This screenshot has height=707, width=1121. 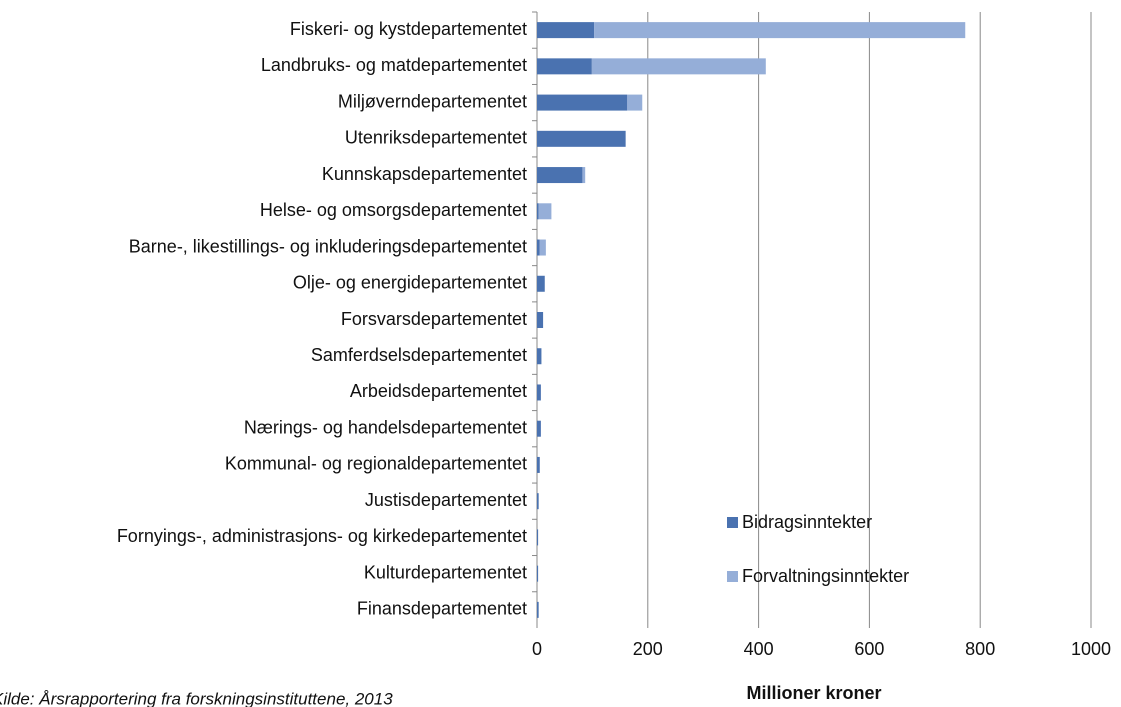 I want to click on legend-label: Bidragsinntekter, so click(x=807, y=522).